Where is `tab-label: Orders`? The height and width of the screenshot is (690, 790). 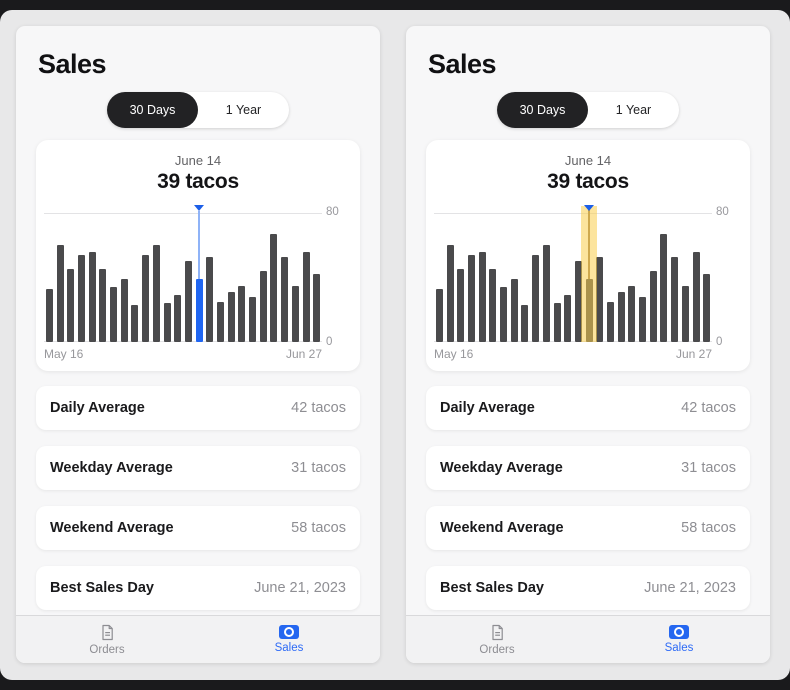 tab-label: Orders is located at coordinates (497, 649).